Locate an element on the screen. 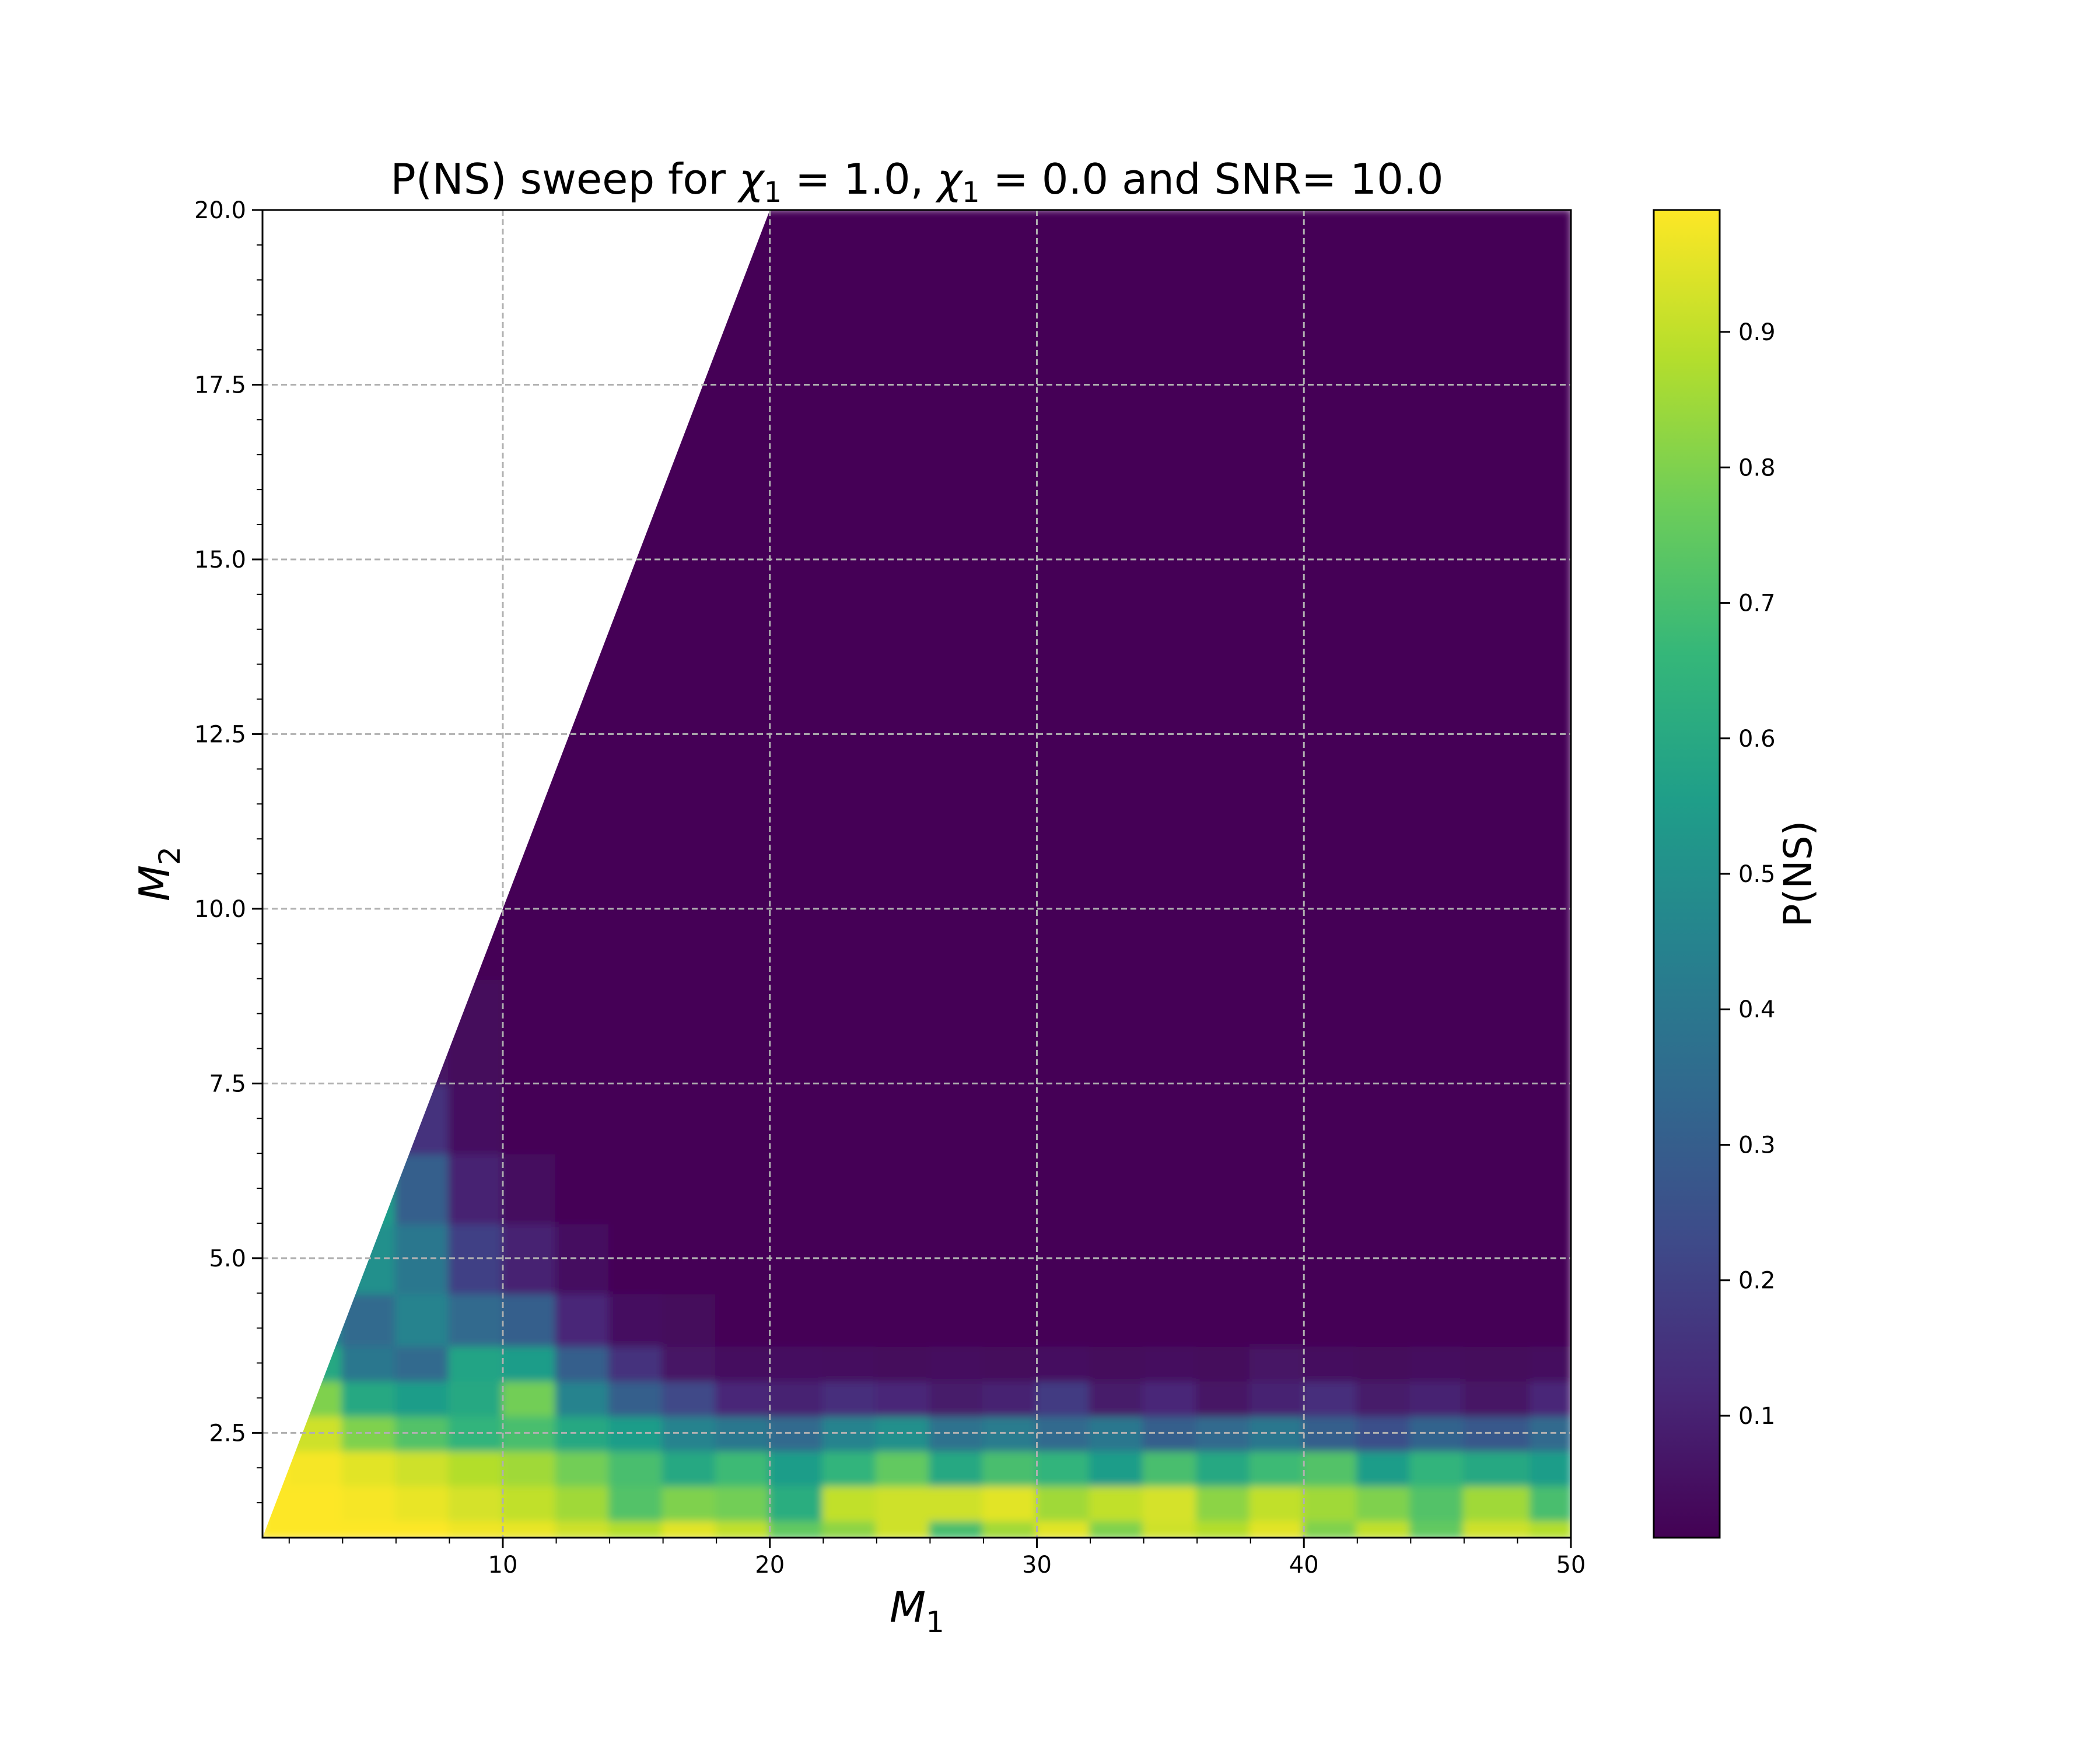 The image size is (2100, 1750). x-tick-label: 30 is located at coordinates (1037, 1565).